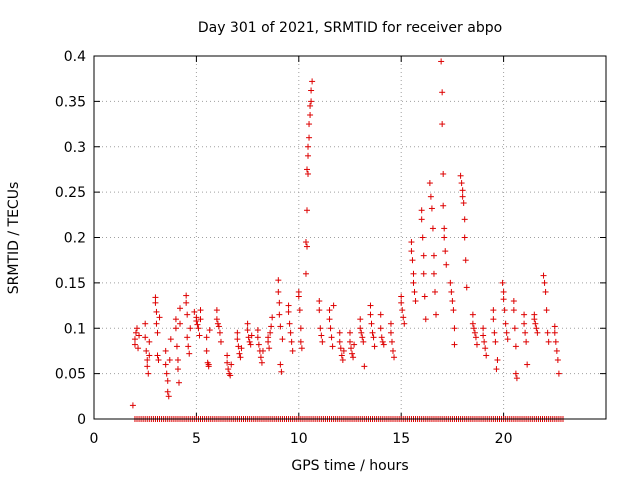 The width and height of the screenshot is (640, 480). What do you see at coordinates (75, 57) in the screenshot?
I see `y-tick-label: 0.4` at bounding box center [75, 57].